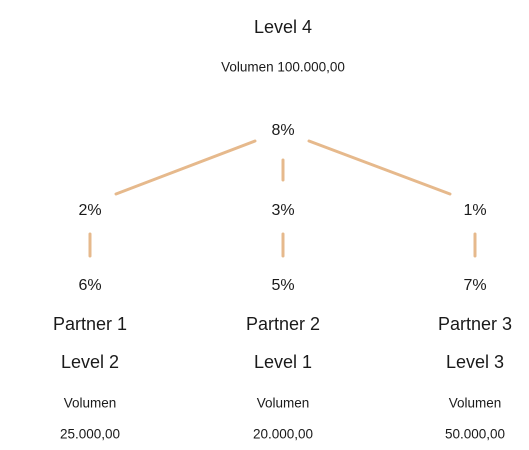  What do you see at coordinates (475, 362) in the screenshot?
I see `partner-level: Level 3` at bounding box center [475, 362].